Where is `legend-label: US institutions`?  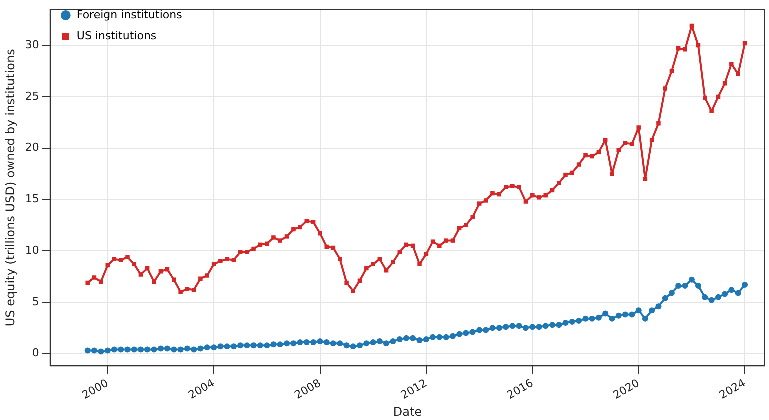 legend-label: US institutions is located at coordinates (116, 35).